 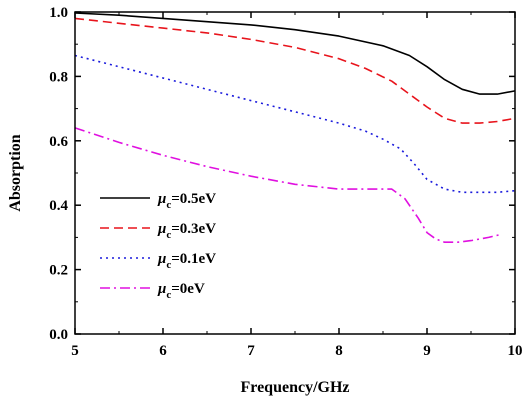 What do you see at coordinates (15, 172) in the screenshot?
I see `y-axis-title: Absorption` at bounding box center [15, 172].